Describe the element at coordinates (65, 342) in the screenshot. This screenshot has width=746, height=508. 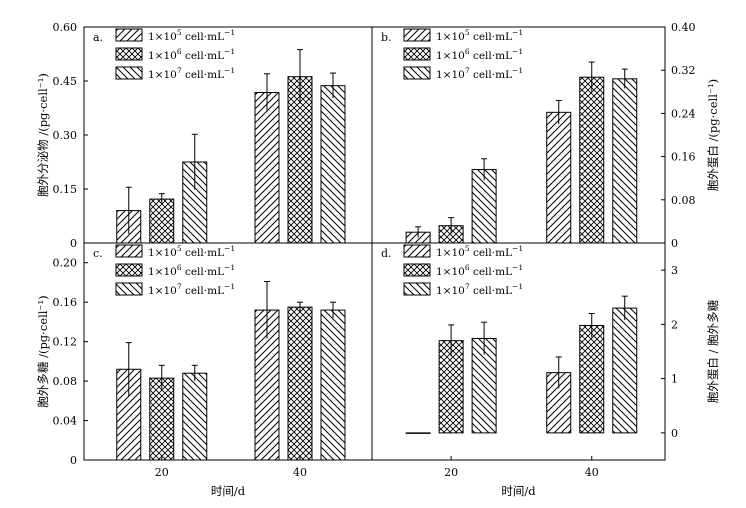
I see `y-tick-label: 0.12` at that location.